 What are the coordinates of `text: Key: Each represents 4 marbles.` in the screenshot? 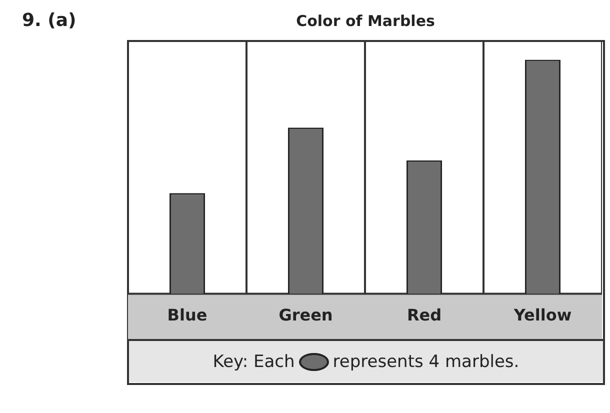 It's located at (366, 362).